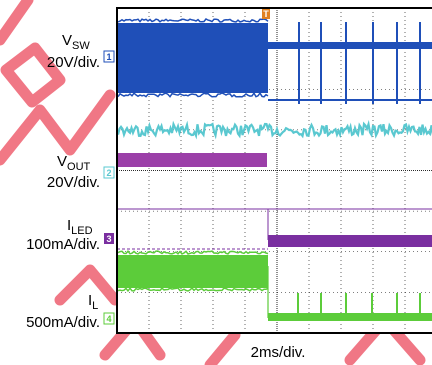  What do you see at coordinates (193, 94) in the screenshot?
I see `ch1-band-bottom-edge` at bounding box center [193, 94].